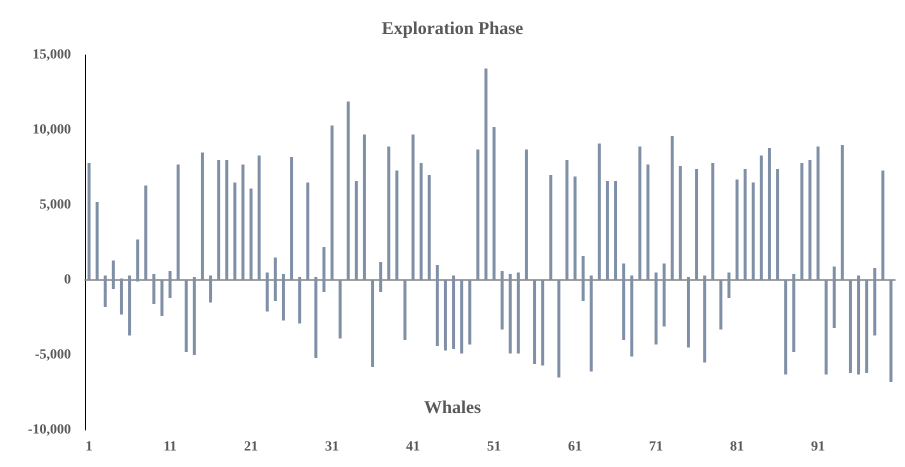 Image resolution: width=905 pixels, height=467 pixels. I want to click on x-tick-label: 1, so click(89, 447).